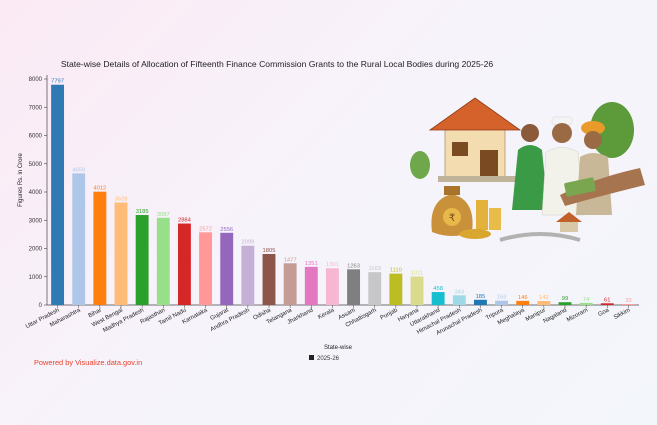 This screenshot has height=425, width=657. Describe the element at coordinates (607, 300) in the screenshot. I see `bar-value-label: 61` at that location.